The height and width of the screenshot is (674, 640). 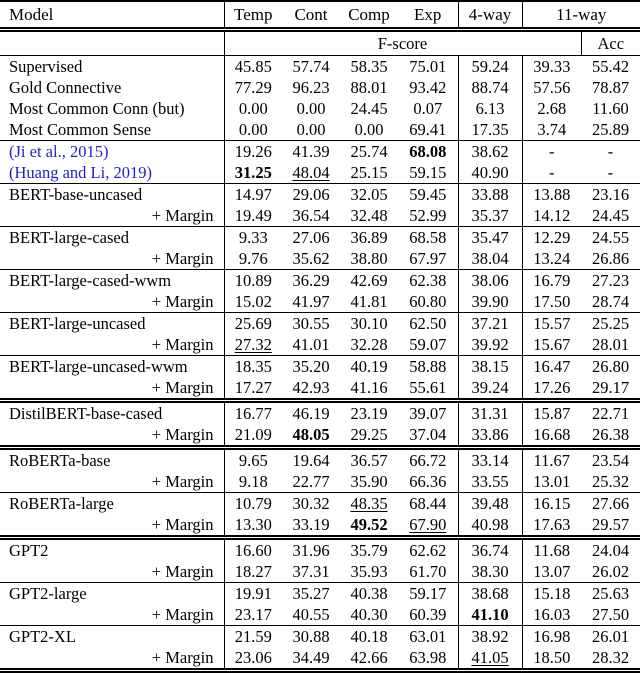 What do you see at coordinates (490, 323) in the screenshot?
I see `value-text: 37.21` at bounding box center [490, 323].